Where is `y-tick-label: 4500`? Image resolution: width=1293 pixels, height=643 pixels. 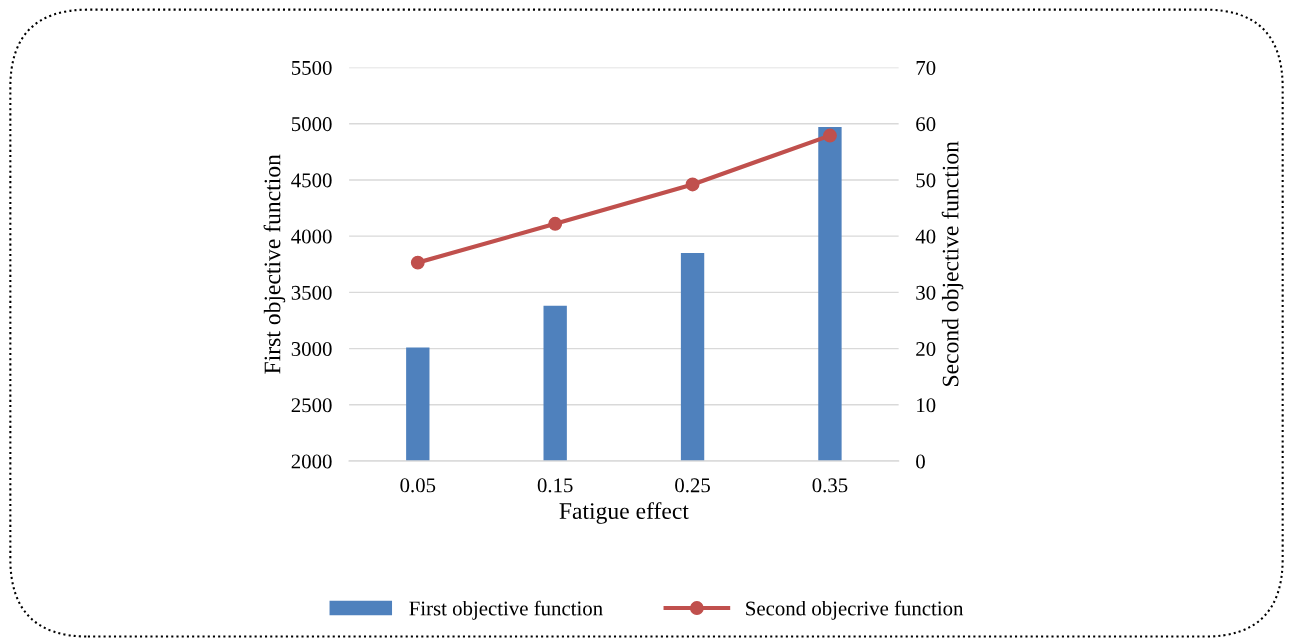
y-tick-label: 4500 is located at coordinates (311, 180).